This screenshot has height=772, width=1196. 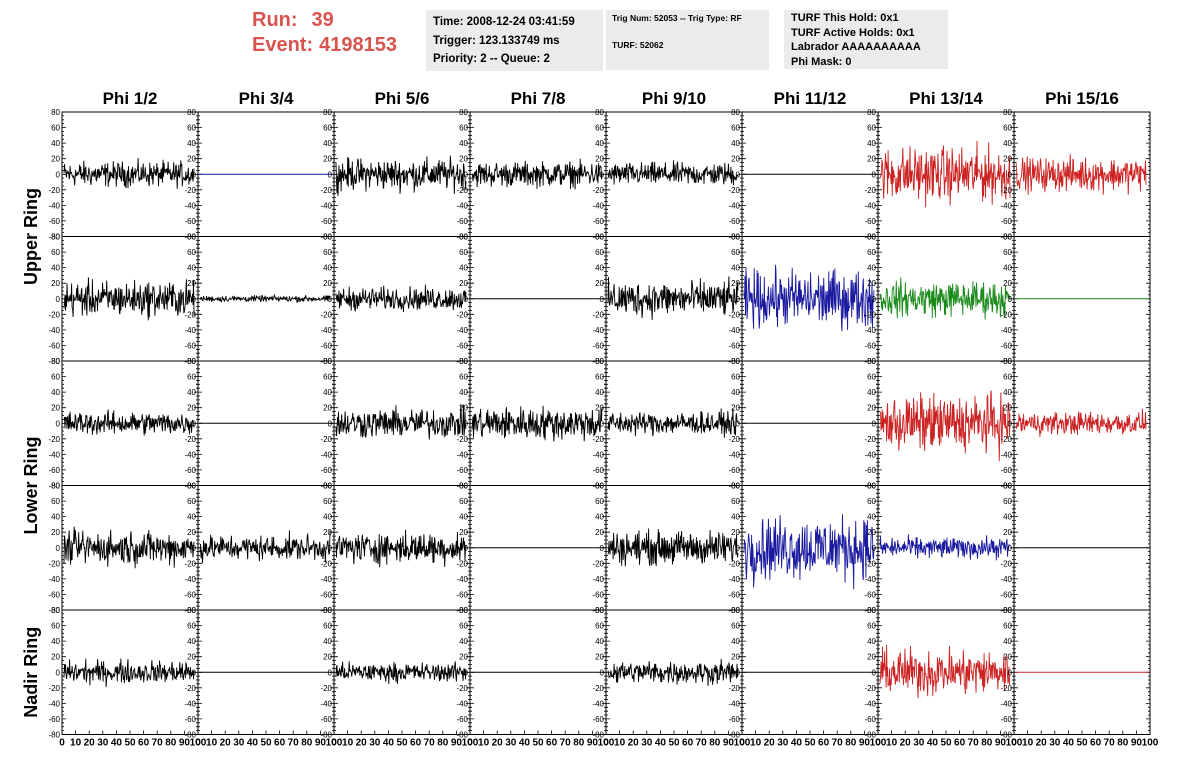 I want to click on column-header: Phi 11/12, so click(x=810, y=98).